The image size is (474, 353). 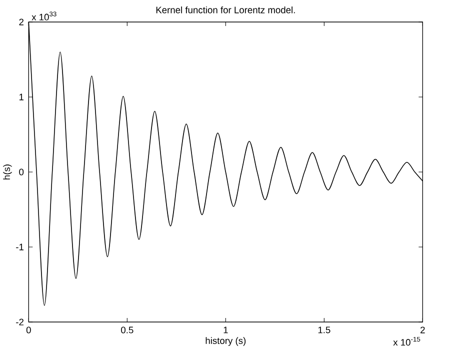 I want to click on x-tick-label: 1, so click(x=226, y=330).